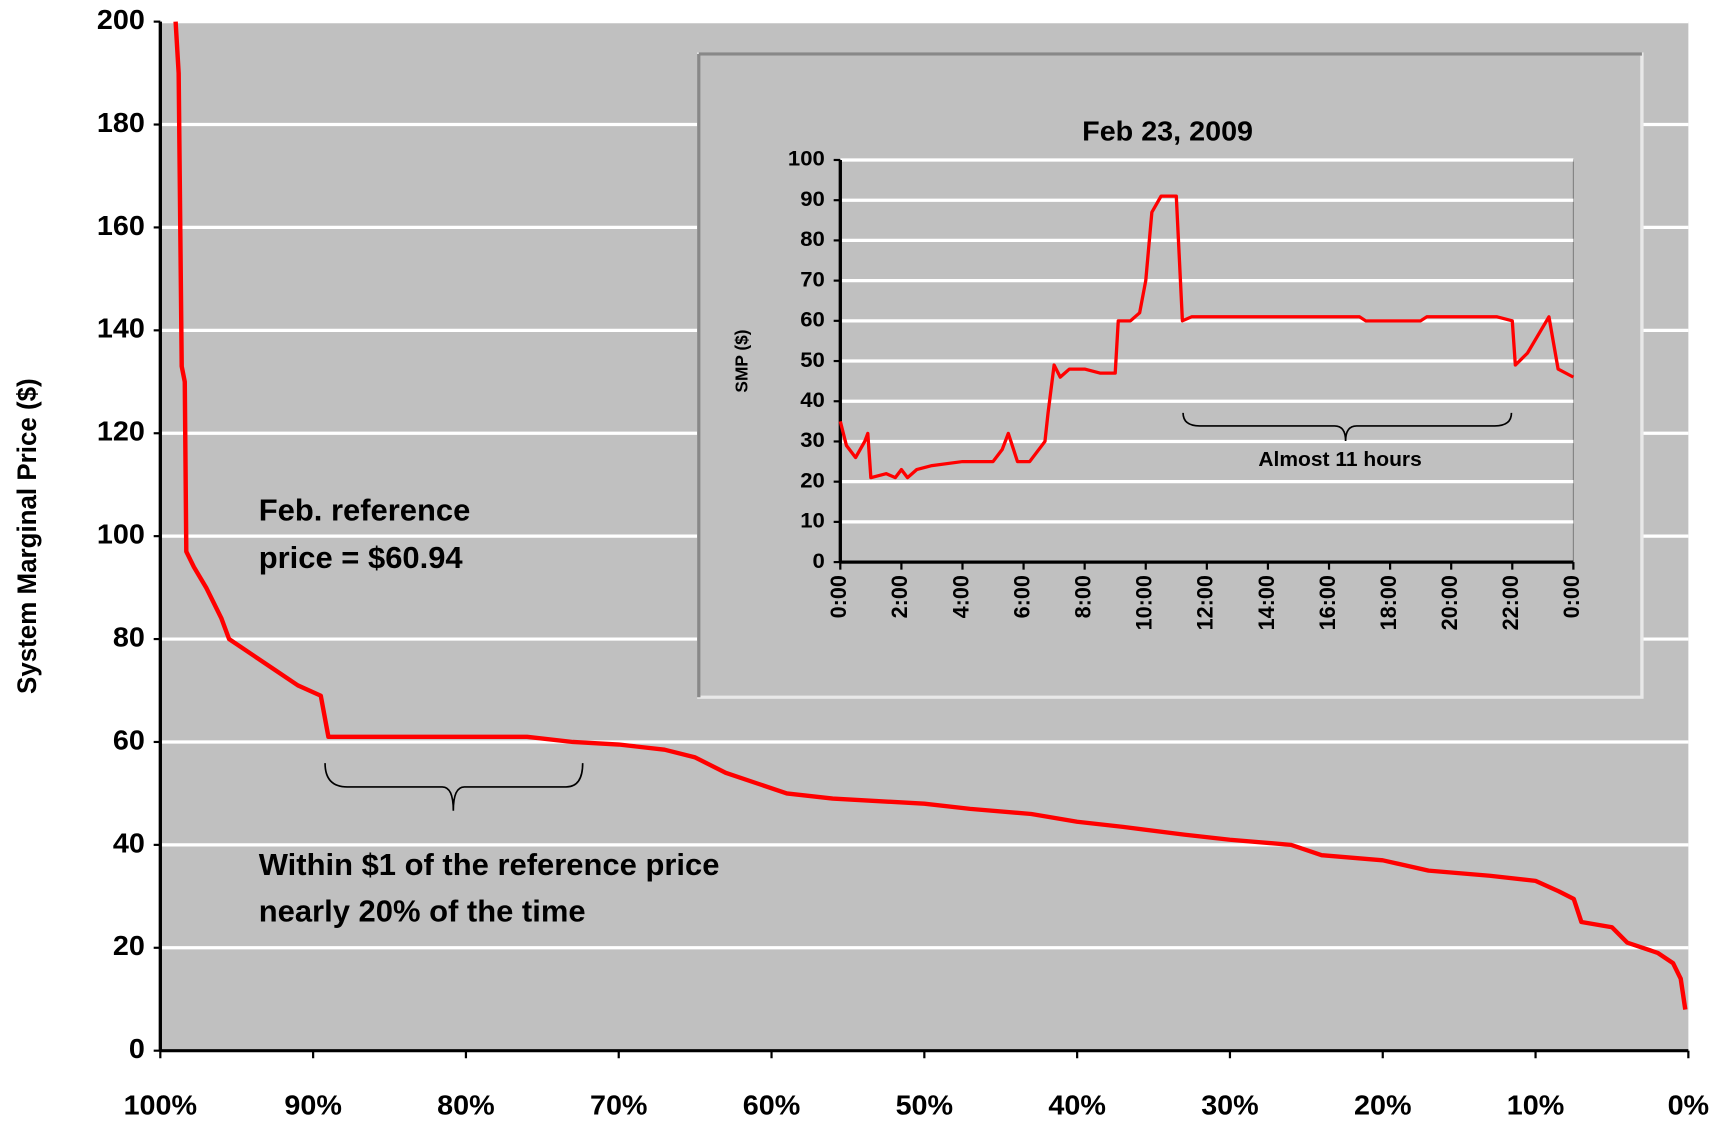 The height and width of the screenshot is (1140, 1716). I want to click on x-tick-label: 8:00, so click(1082, 596).